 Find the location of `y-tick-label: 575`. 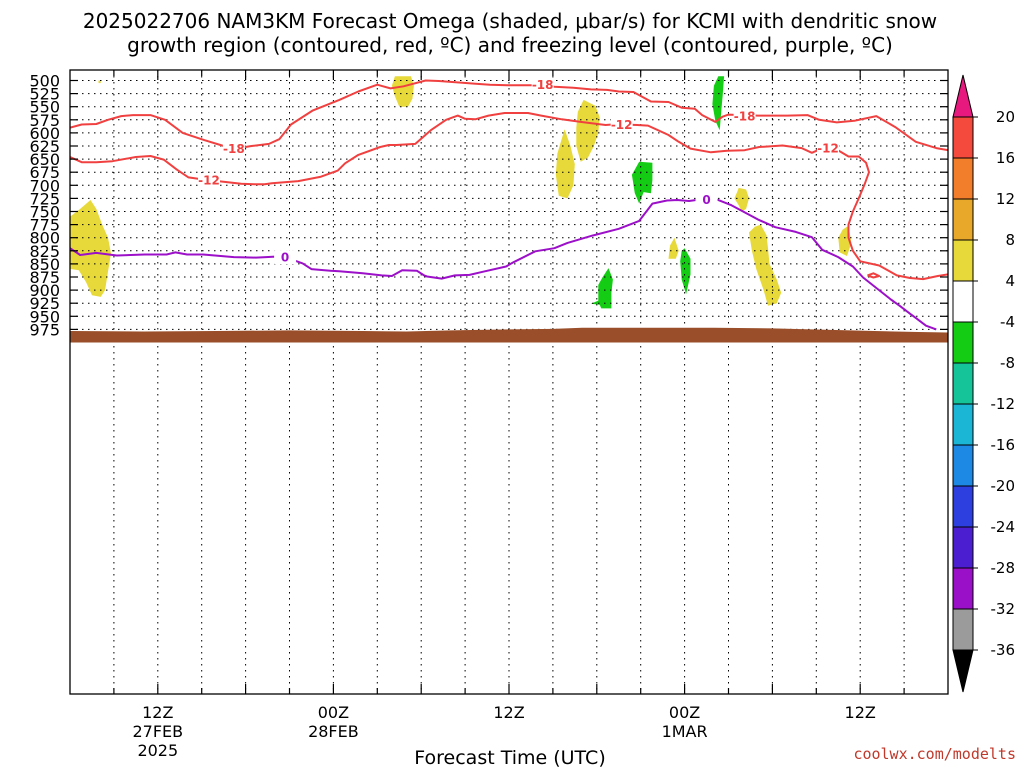

y-tick-label: 575 is located at coordinates (44, 120).